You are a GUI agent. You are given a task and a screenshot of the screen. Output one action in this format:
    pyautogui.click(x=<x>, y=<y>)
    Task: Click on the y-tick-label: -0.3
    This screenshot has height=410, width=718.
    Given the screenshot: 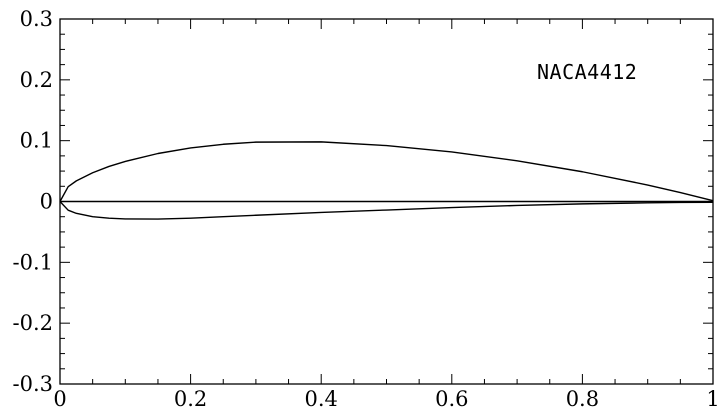 What is the action you would take?
    pyautogui.click(x=33, y=384)
    